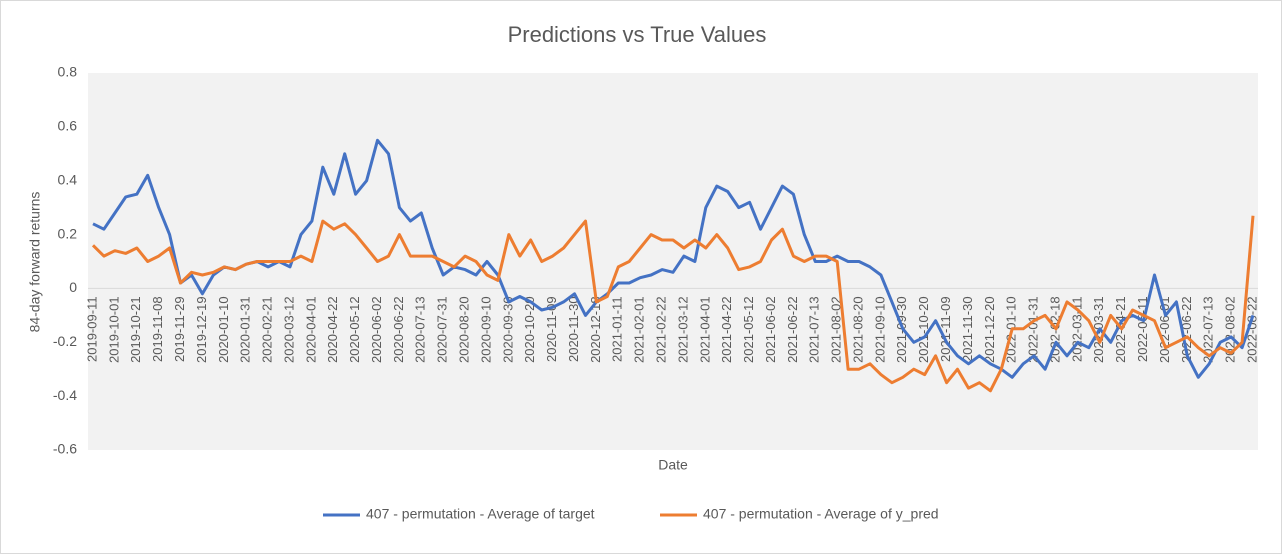 The width and height of the screenshot is (1283, 555). I want to click on x-tick-label: 2019-11-29, so click(179, 329).